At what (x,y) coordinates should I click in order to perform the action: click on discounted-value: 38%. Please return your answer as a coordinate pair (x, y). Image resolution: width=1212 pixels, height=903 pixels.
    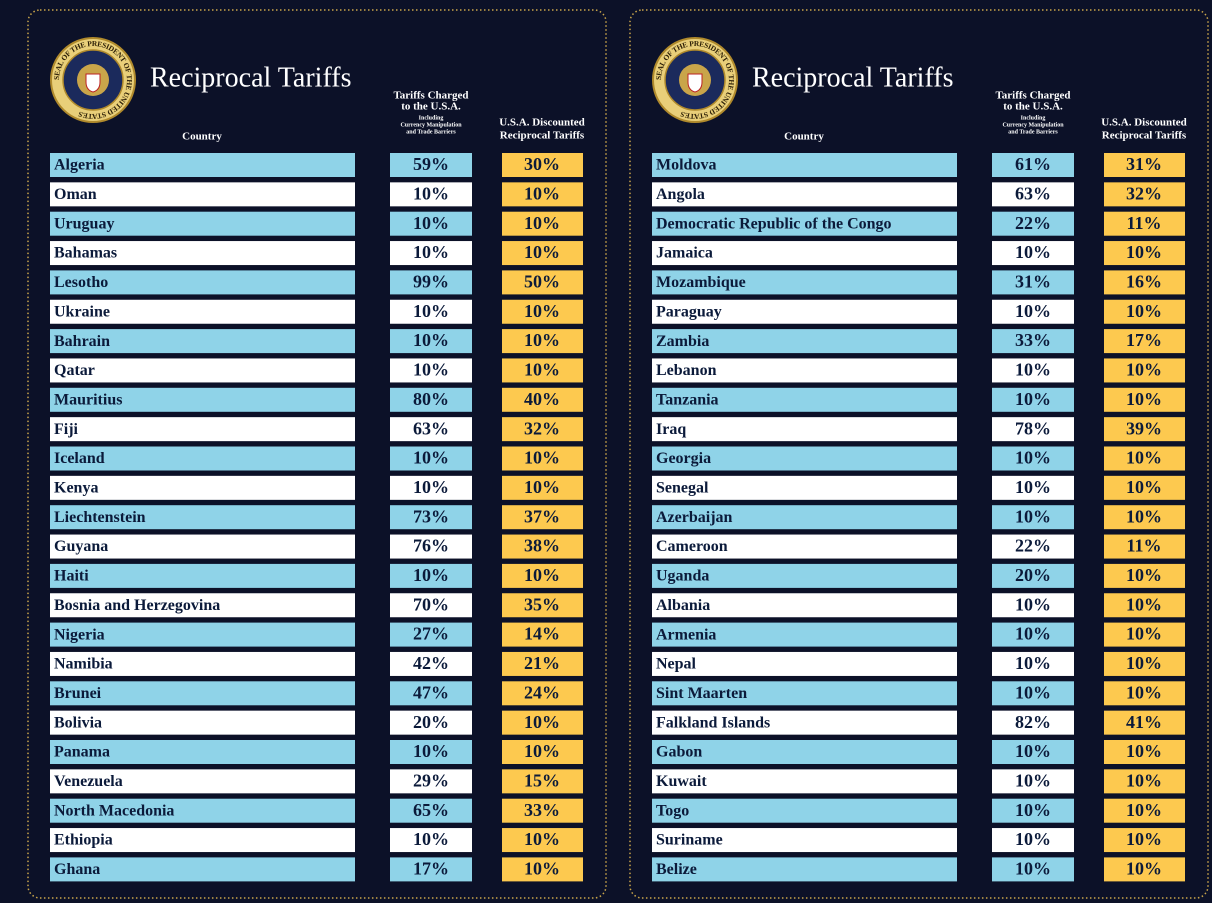
    Looking at the image, I should click on (542, 546).